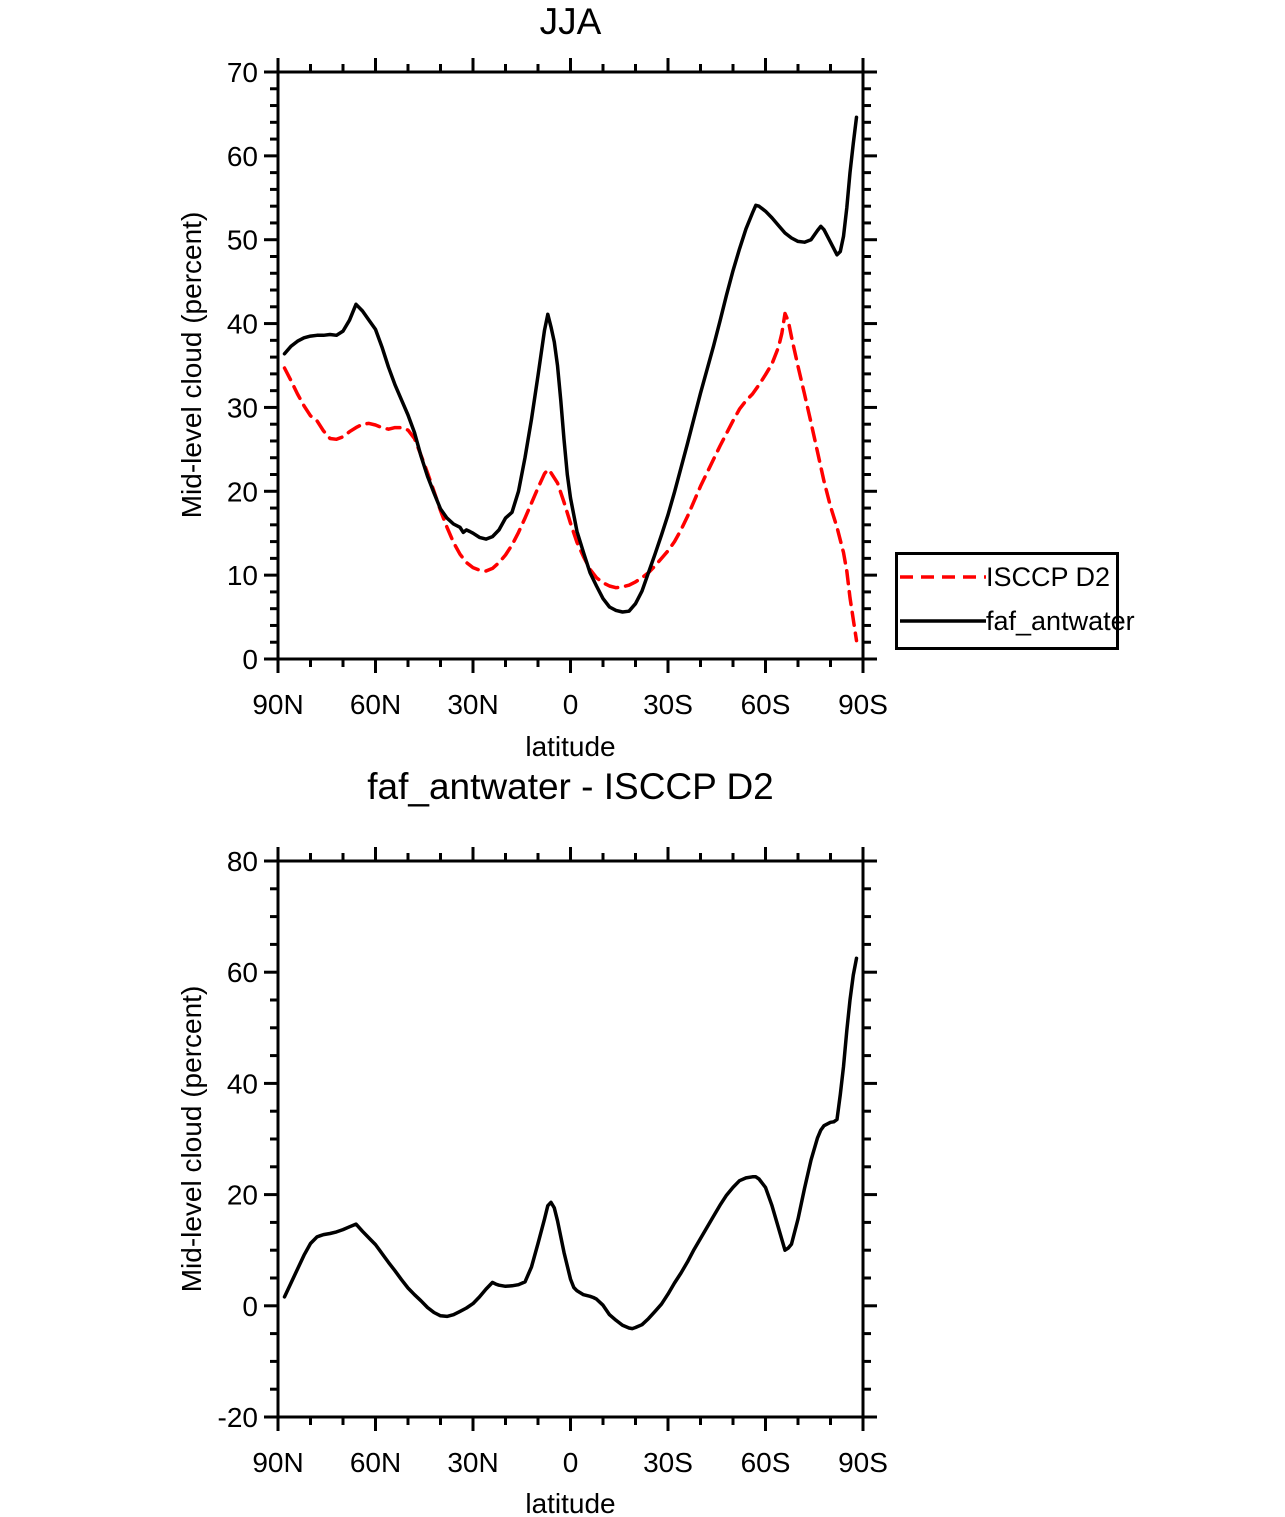 This screenshot has height=1517, width=1285. I want to click on series-faf-antwater-line, so click(570, 364).